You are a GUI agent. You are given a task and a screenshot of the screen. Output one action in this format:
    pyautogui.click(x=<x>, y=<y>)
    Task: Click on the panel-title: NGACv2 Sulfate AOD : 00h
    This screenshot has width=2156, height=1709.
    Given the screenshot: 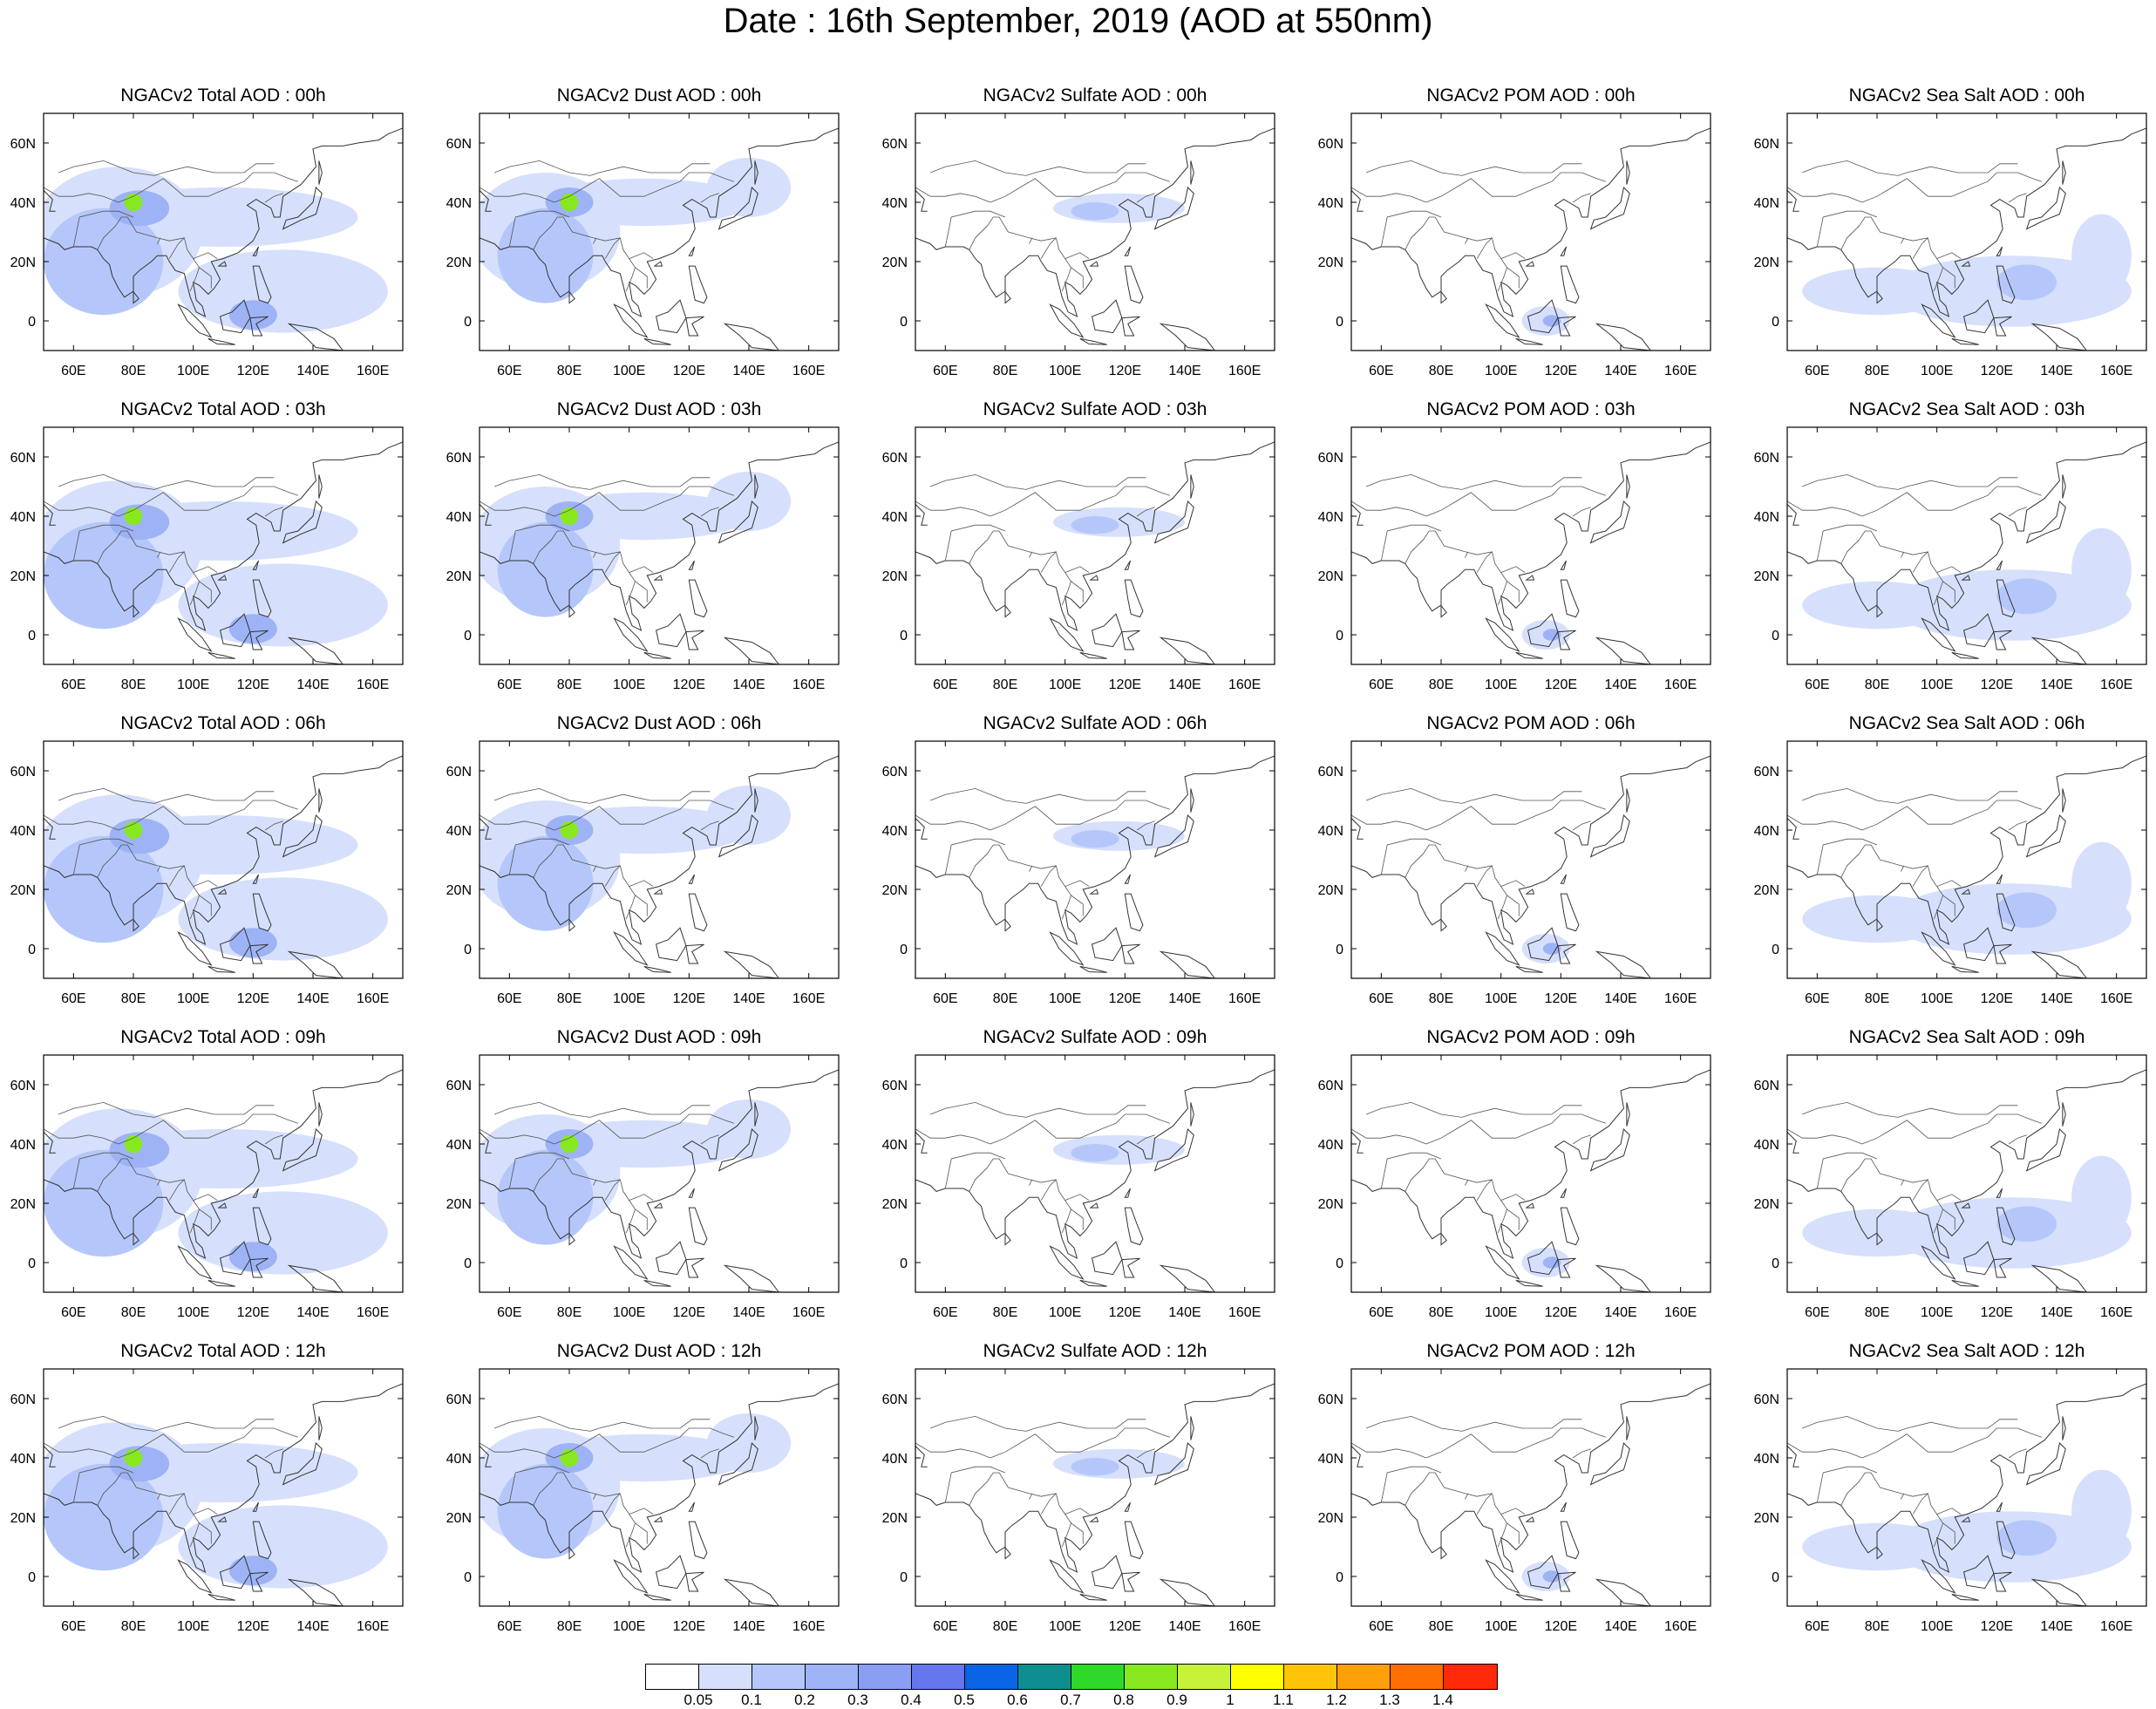 What is the action you would take?
    pyautogui.click(x=1095, y=95)
    